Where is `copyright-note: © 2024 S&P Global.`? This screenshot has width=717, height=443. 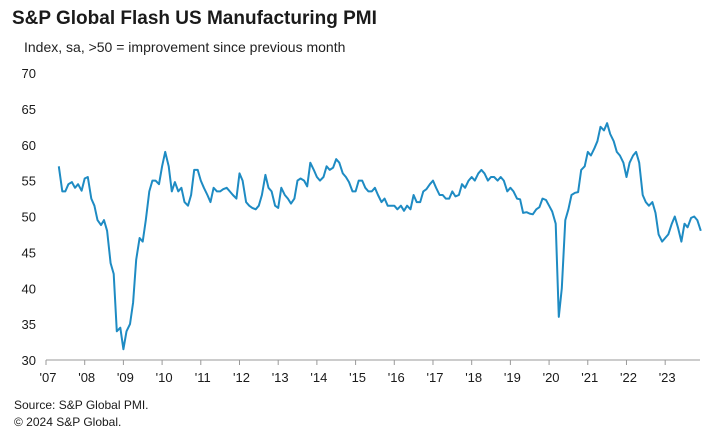 copyright-note: © 2024 S&P Global. is located at coordinates (68, 422).